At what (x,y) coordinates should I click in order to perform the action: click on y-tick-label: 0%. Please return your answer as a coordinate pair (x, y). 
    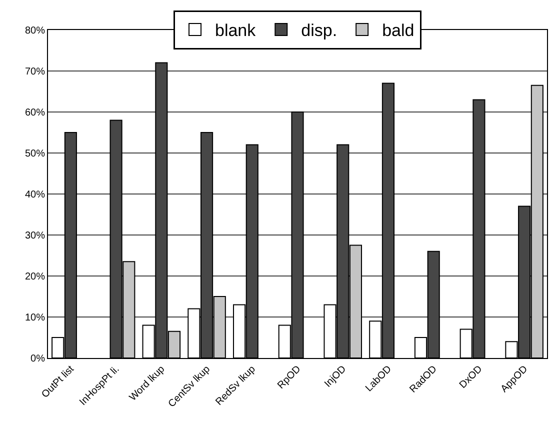
    Looking at the image, I should click on (38, 359).